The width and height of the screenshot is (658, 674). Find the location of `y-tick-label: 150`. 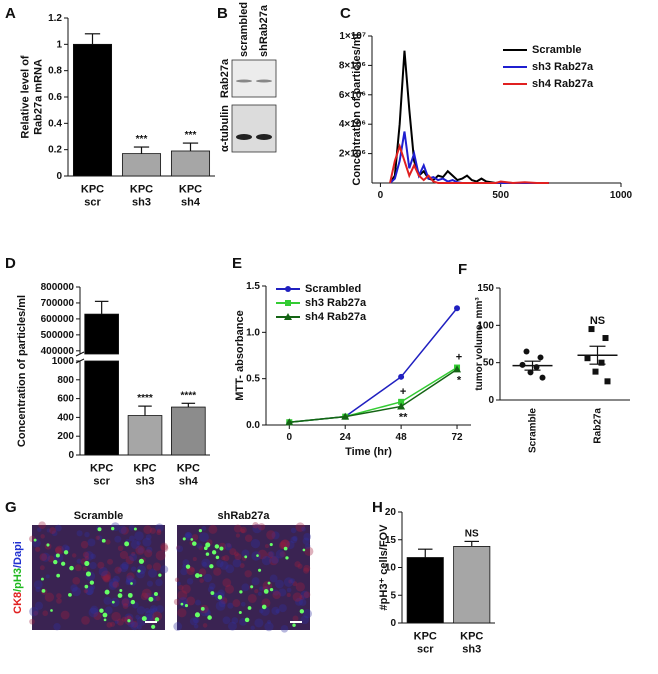

y-tick-label: 150 is located at coordinates (485, 288).